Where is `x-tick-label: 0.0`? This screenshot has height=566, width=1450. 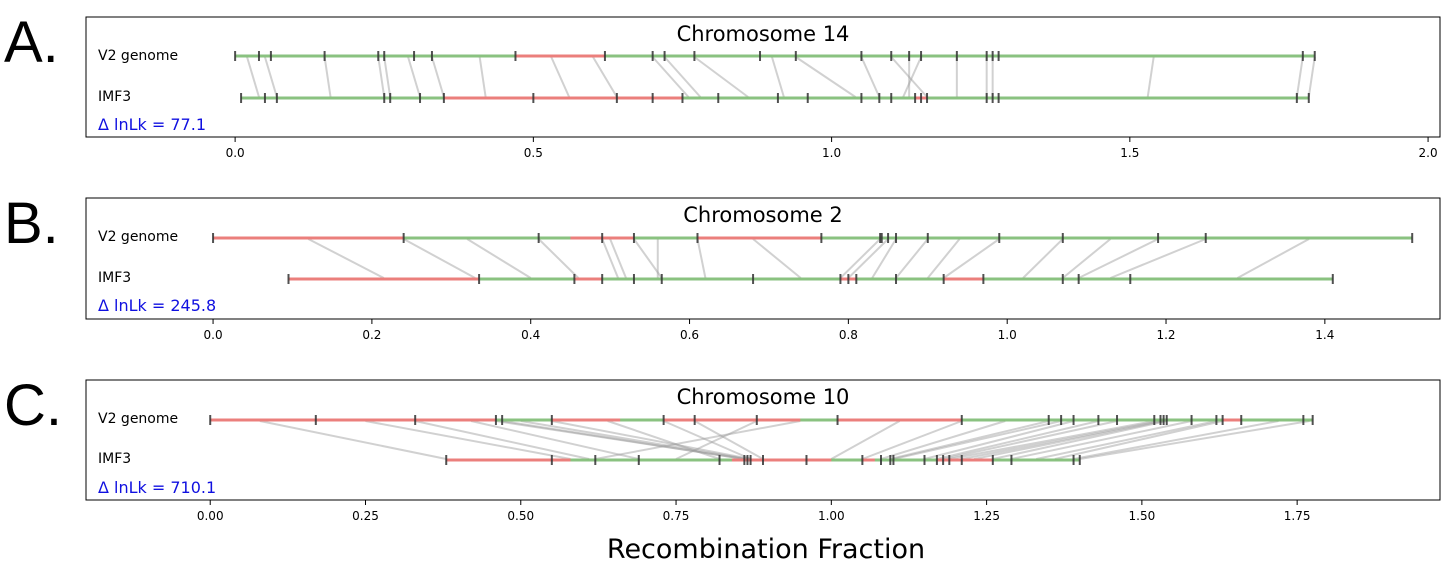 x-tick-label: 0.0 is located at coordinates (213, 335).